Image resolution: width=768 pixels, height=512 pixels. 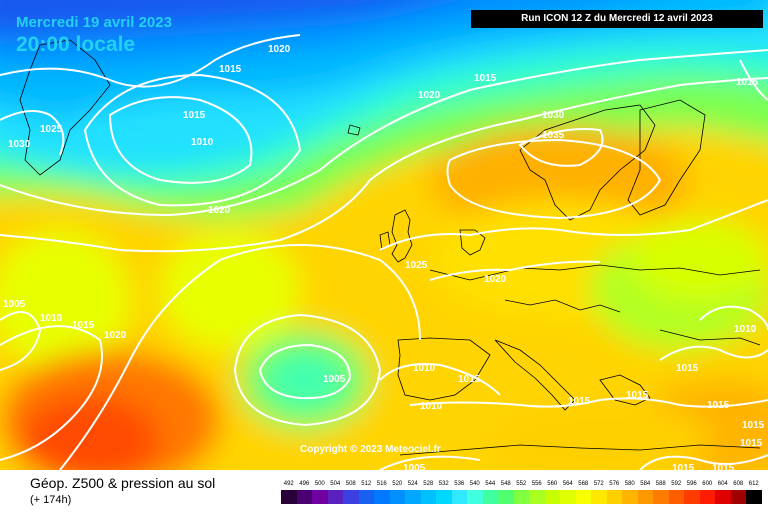 I want to click on forecast-date: Mercredi 19 avril 2023, so click(x=94, y=22).